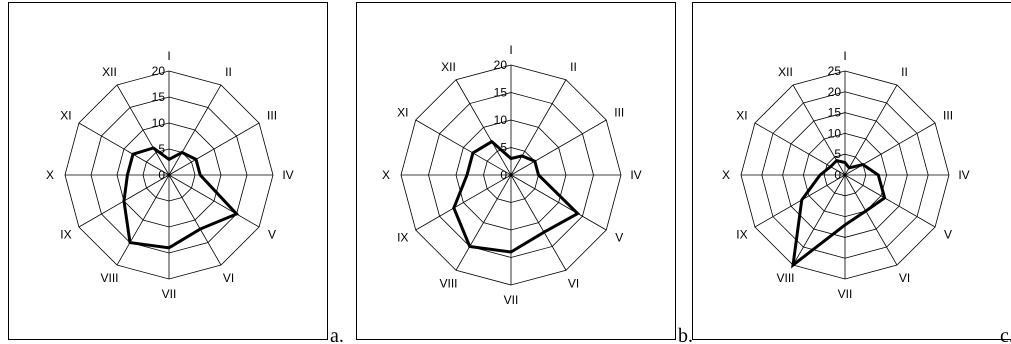 This screenshot has width=1011, height=344. What do you see at coordinates (337, 334) in the screenshot?
I see `panel-label-a: a.` at bounding box center [337, 334].